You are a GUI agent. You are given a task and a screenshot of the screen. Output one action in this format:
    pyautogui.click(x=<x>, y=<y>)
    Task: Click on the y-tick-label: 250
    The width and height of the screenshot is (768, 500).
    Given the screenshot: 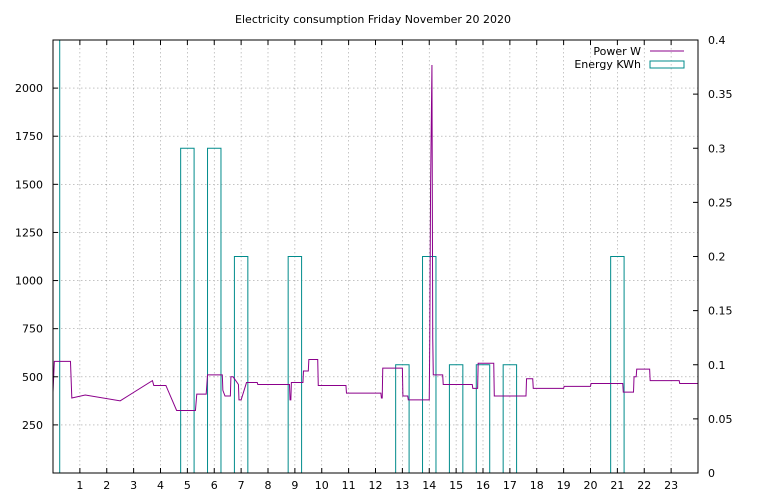 What is the action you would take?
    pyautogui.click(x=32, y=425)
    